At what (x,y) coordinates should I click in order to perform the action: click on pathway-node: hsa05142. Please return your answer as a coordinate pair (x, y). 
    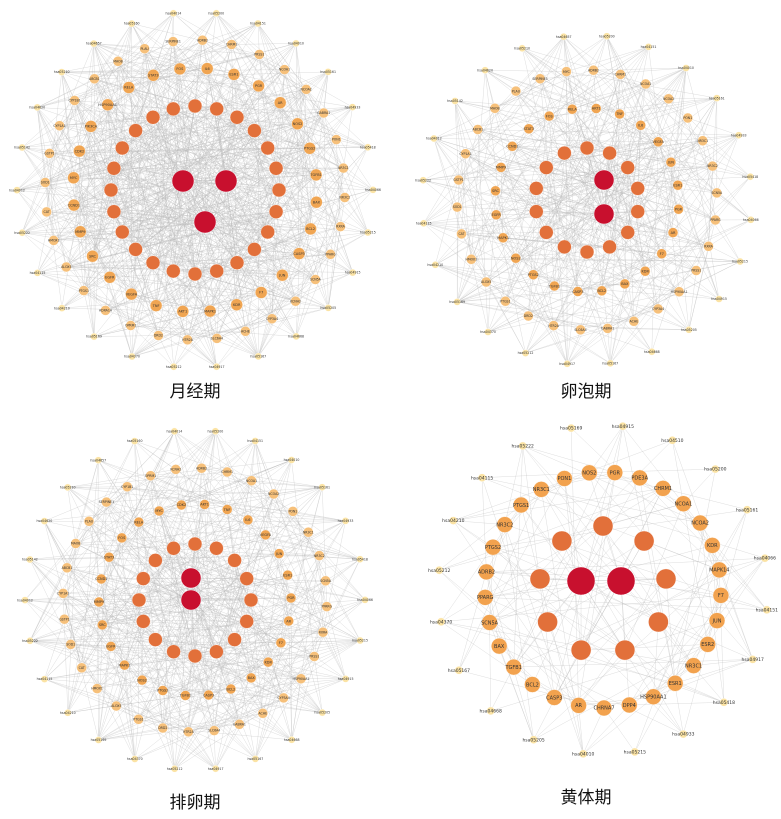
    Looking at the image, I should click on (22, 147).